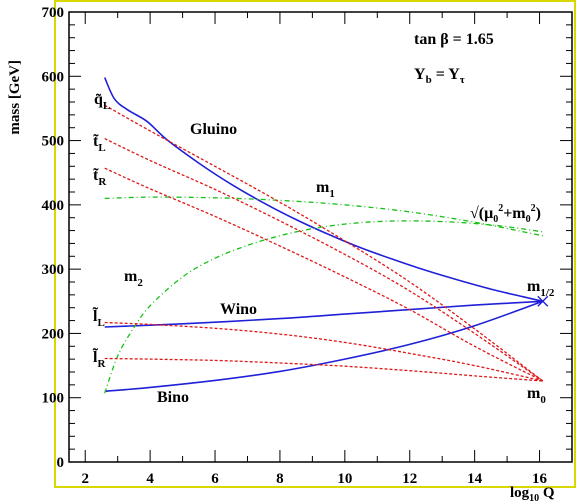  What do you see at coordinates (100, 358) in the screenshot?
I see `lR-label: l̃R` at bounding box center [100, 358].